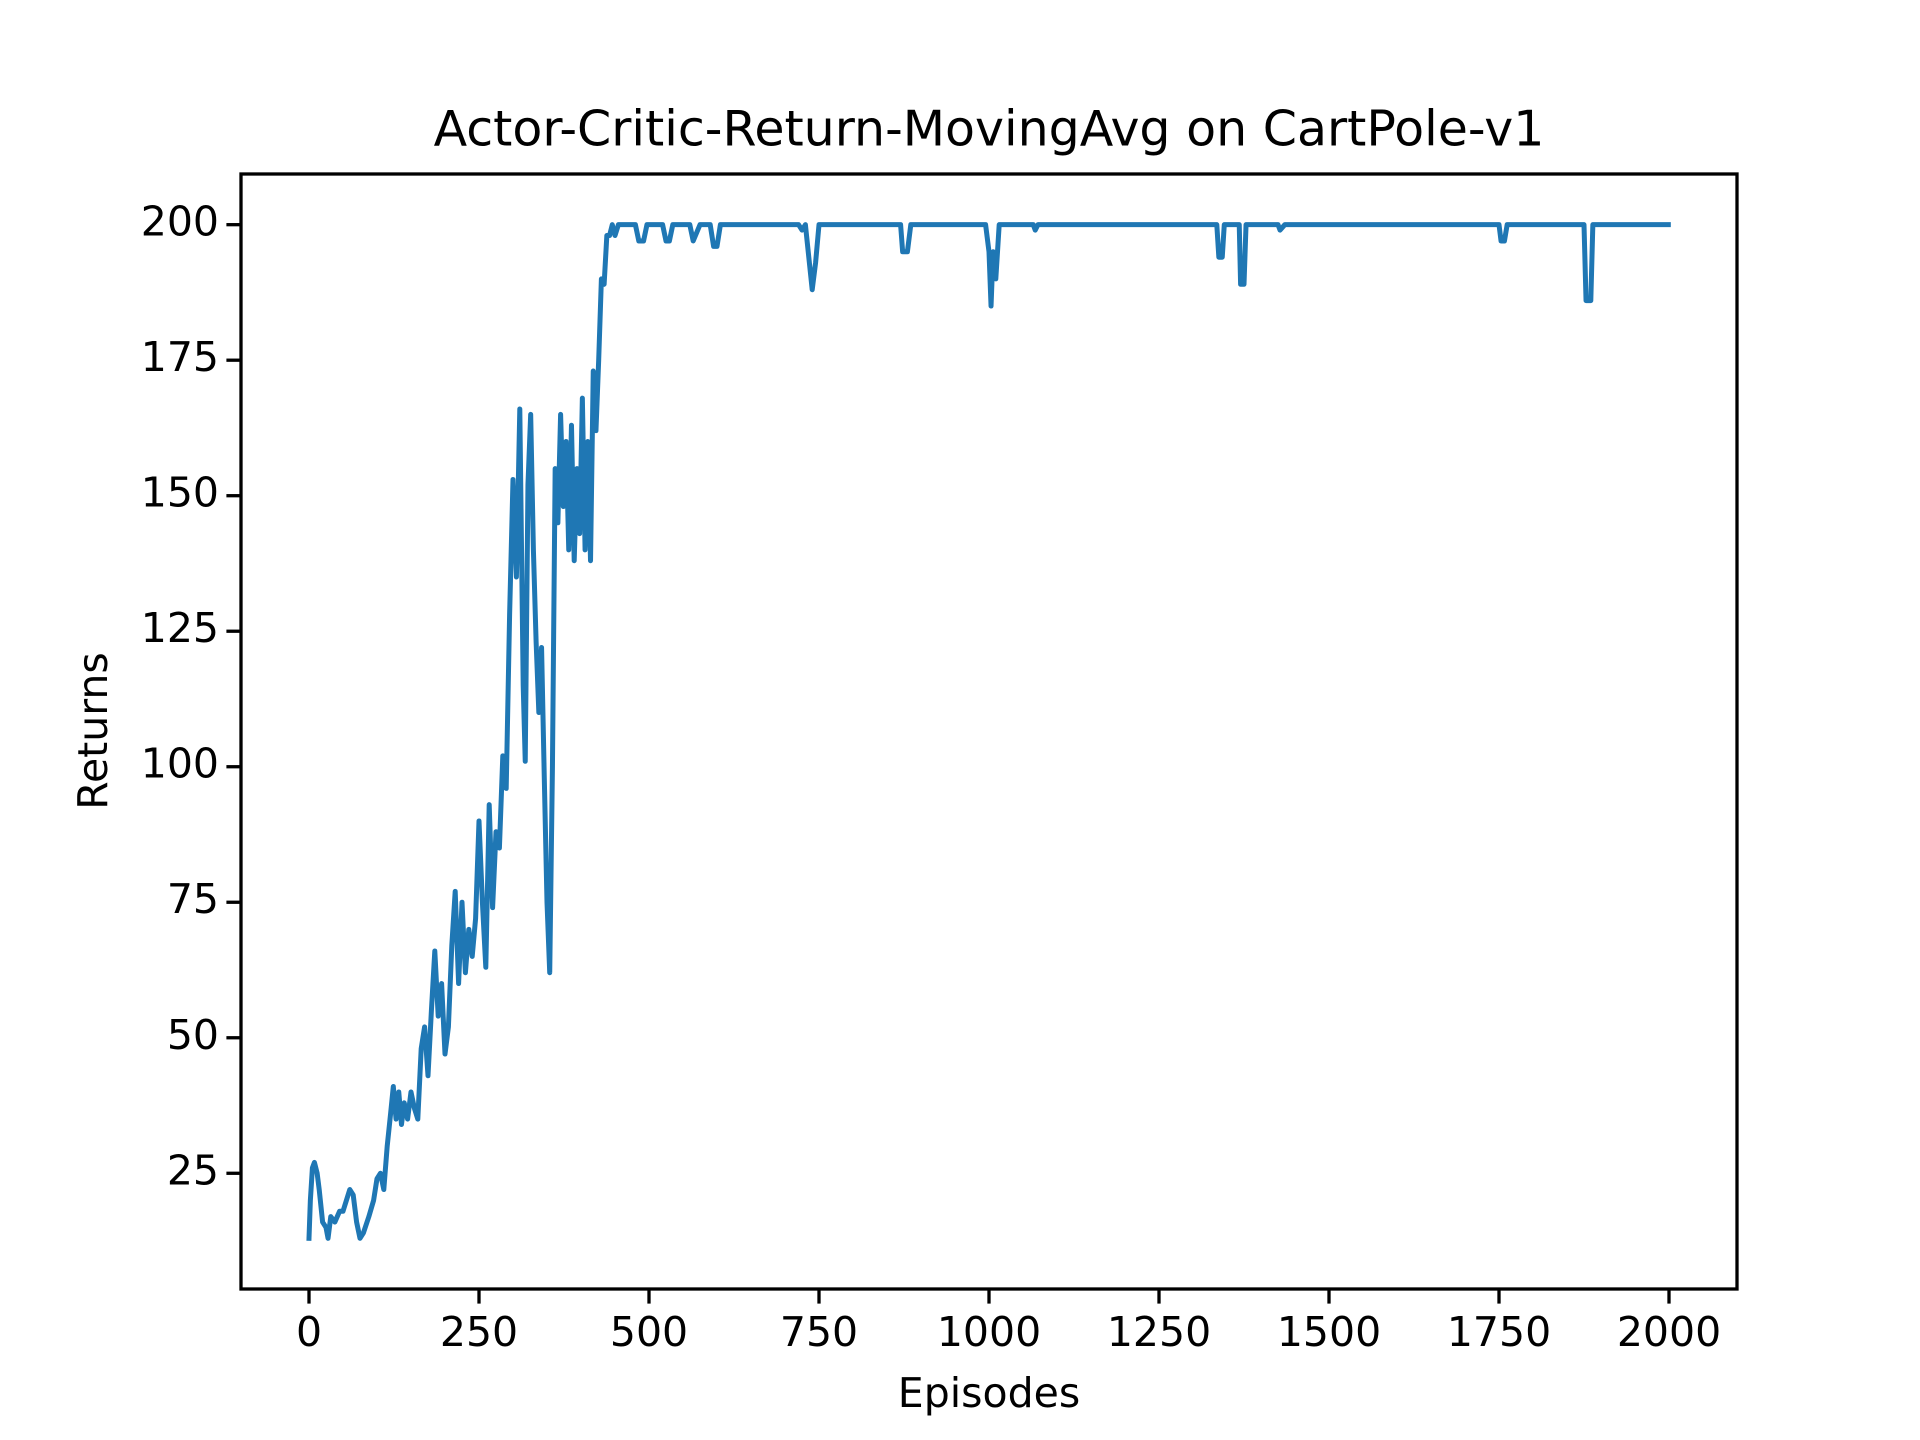  Describe the element at coordinates (989, 1393) in the screenshot. I see `x-axis-label: Episodes` at that location.